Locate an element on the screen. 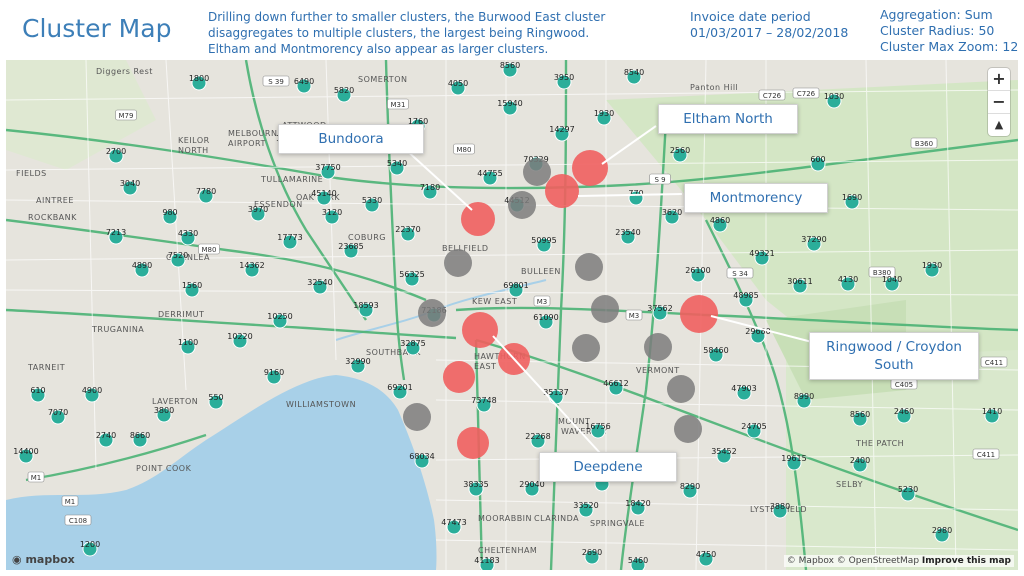  cluster-small: 4860 is located at coordinates (720, 224).